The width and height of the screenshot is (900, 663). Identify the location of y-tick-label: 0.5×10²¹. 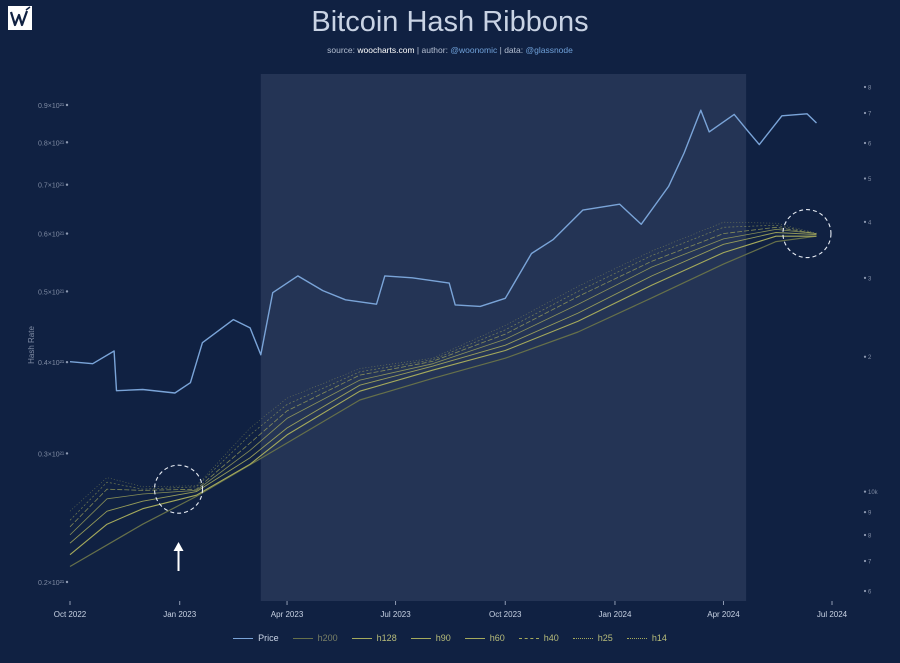
(51, 292).